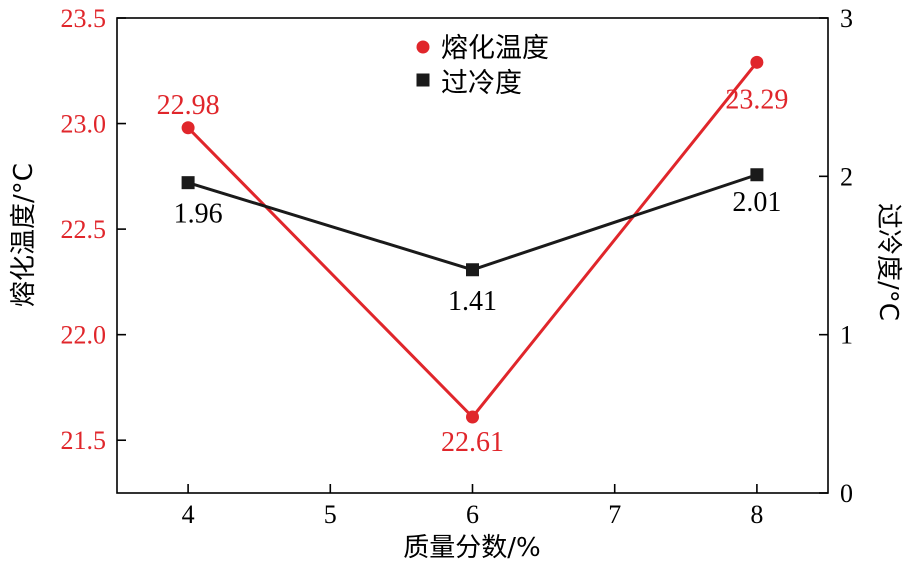 The height and width of the screenshot is (565, 909). I want to click on y-left-tick-label: 22.5, so click(84, 229).